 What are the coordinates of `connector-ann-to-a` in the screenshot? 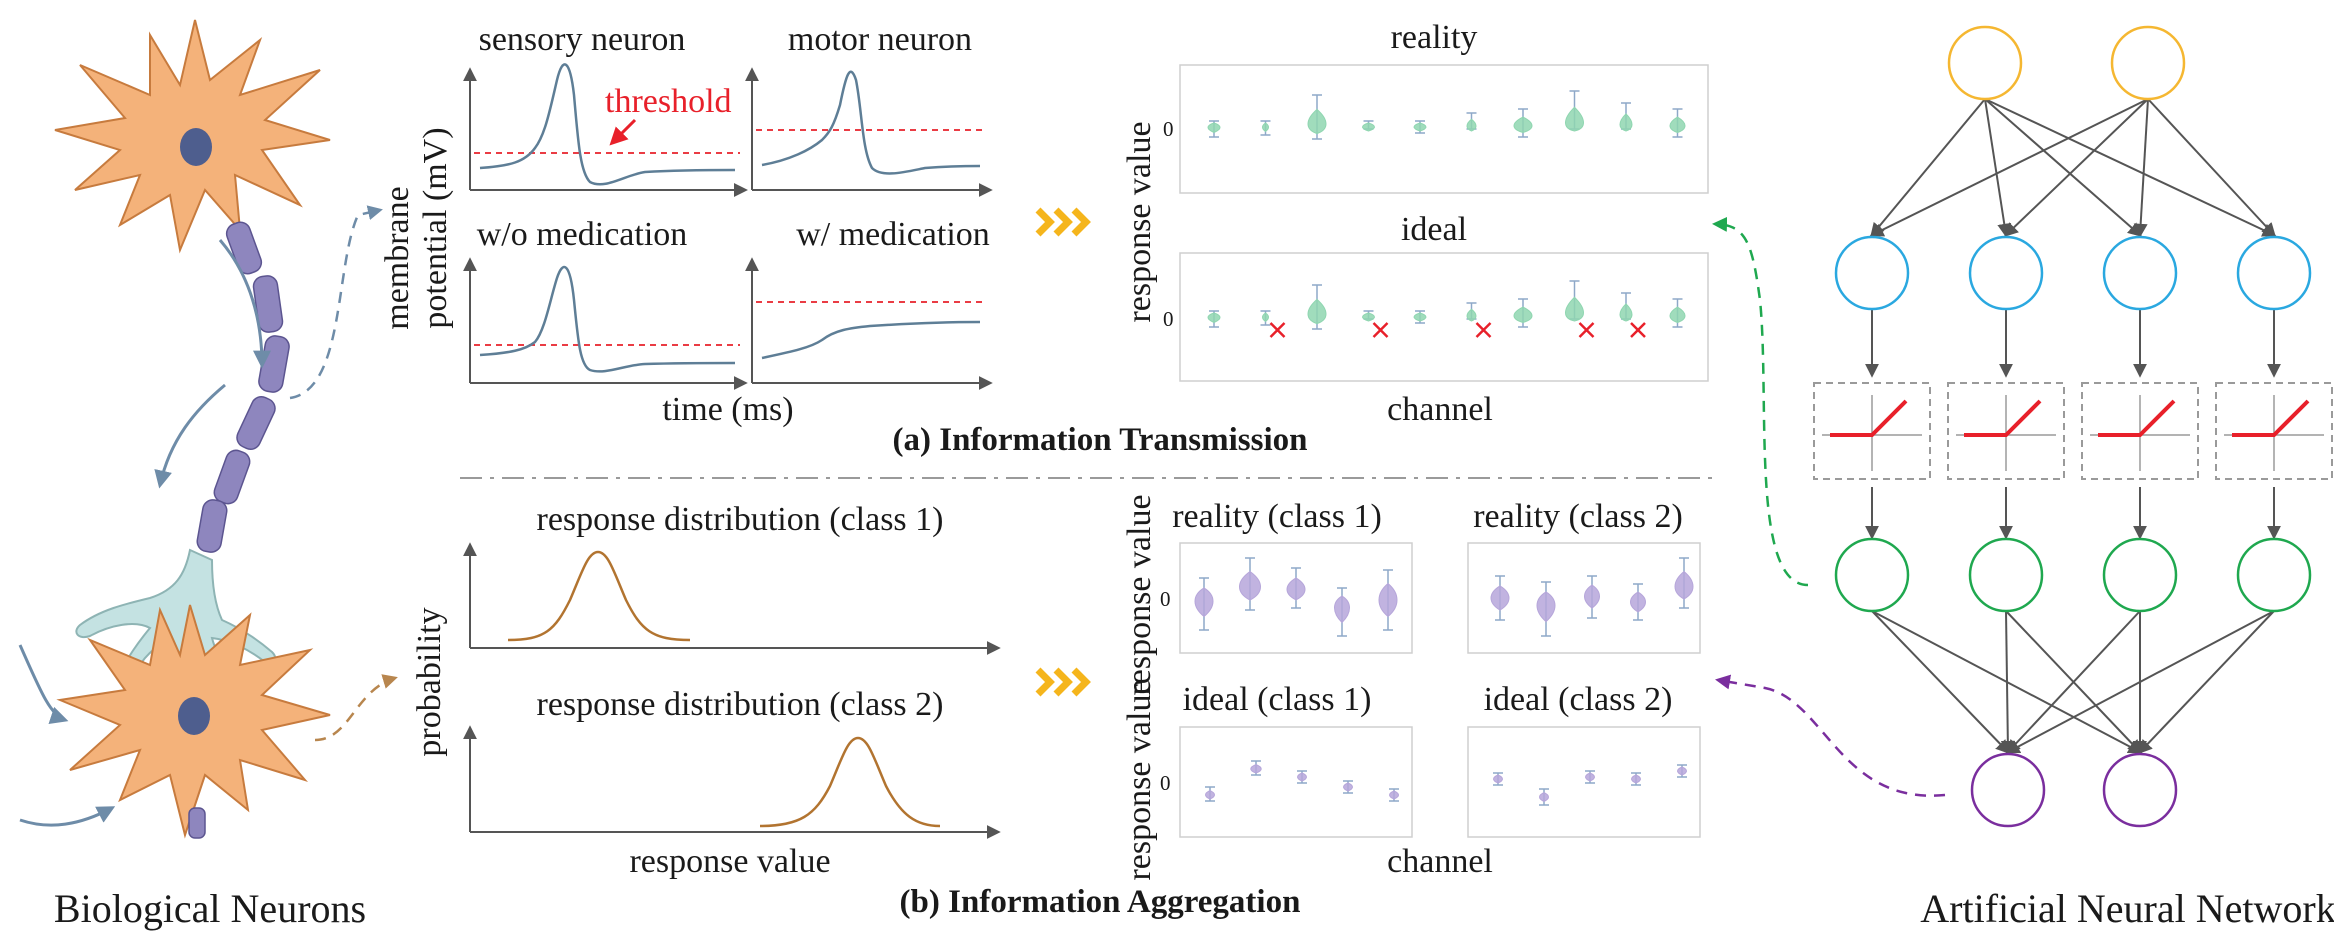 It's located at (1760, 401).